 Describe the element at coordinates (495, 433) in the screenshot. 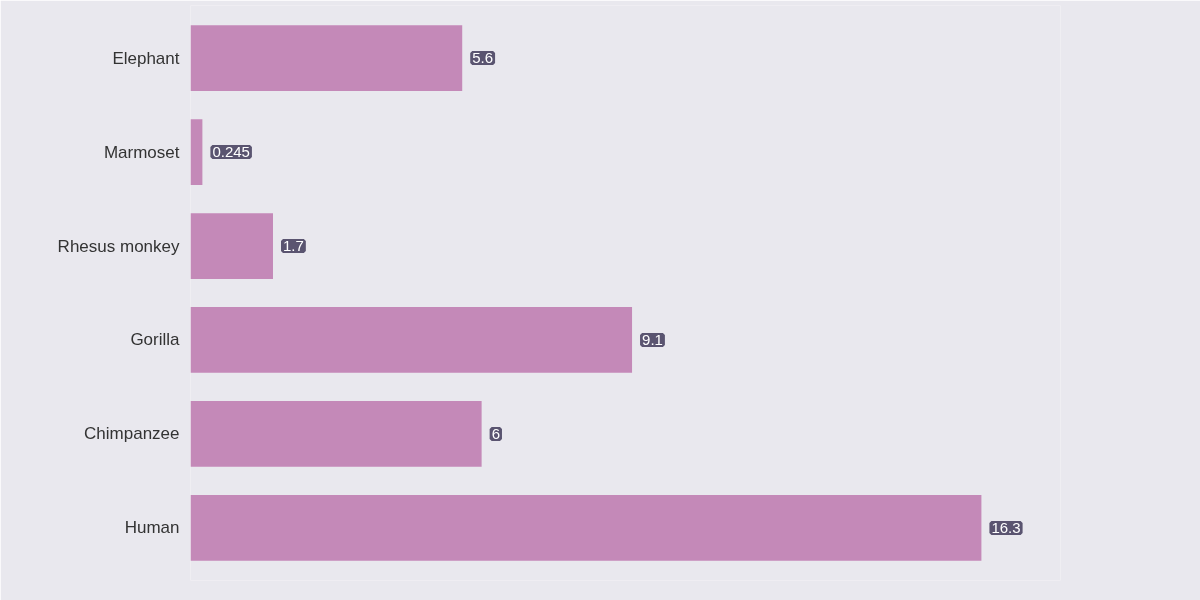

I see `data-label: 6` at that location.